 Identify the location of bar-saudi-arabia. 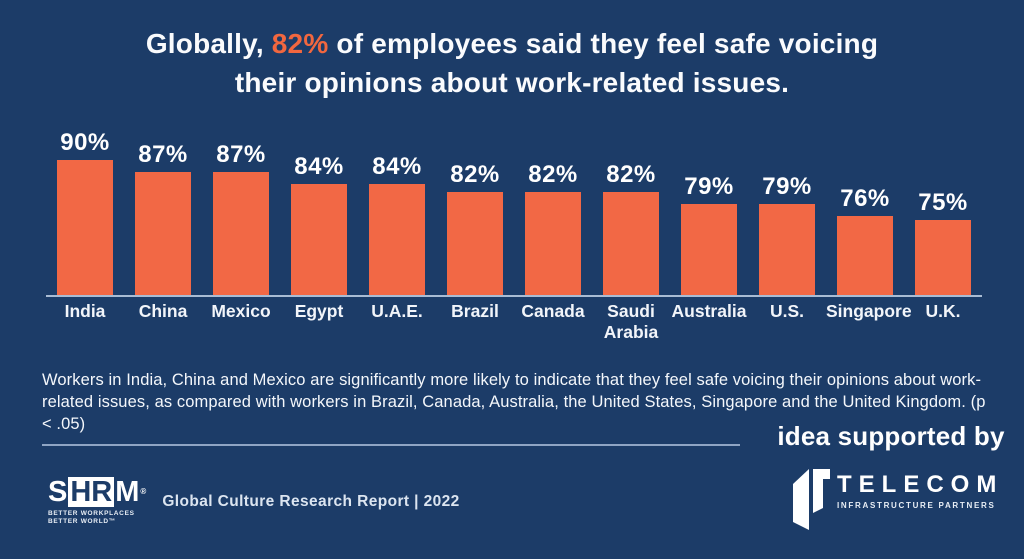
(631, 243).